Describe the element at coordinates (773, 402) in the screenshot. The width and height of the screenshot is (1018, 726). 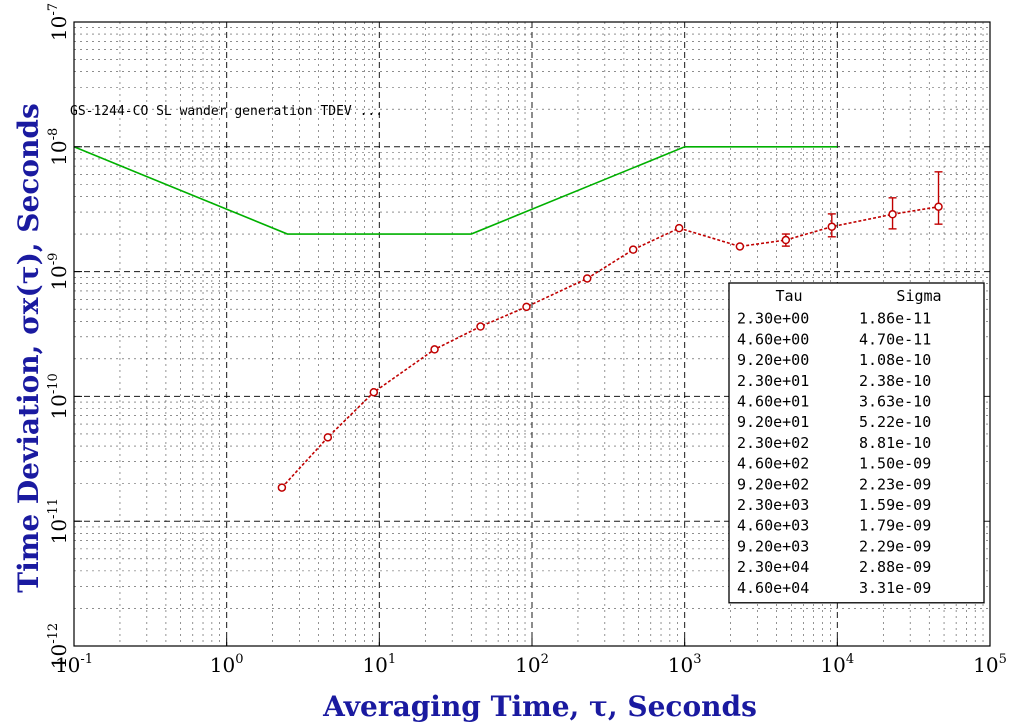
I see `legend-cell-tau: 4.60e+01` at that location.